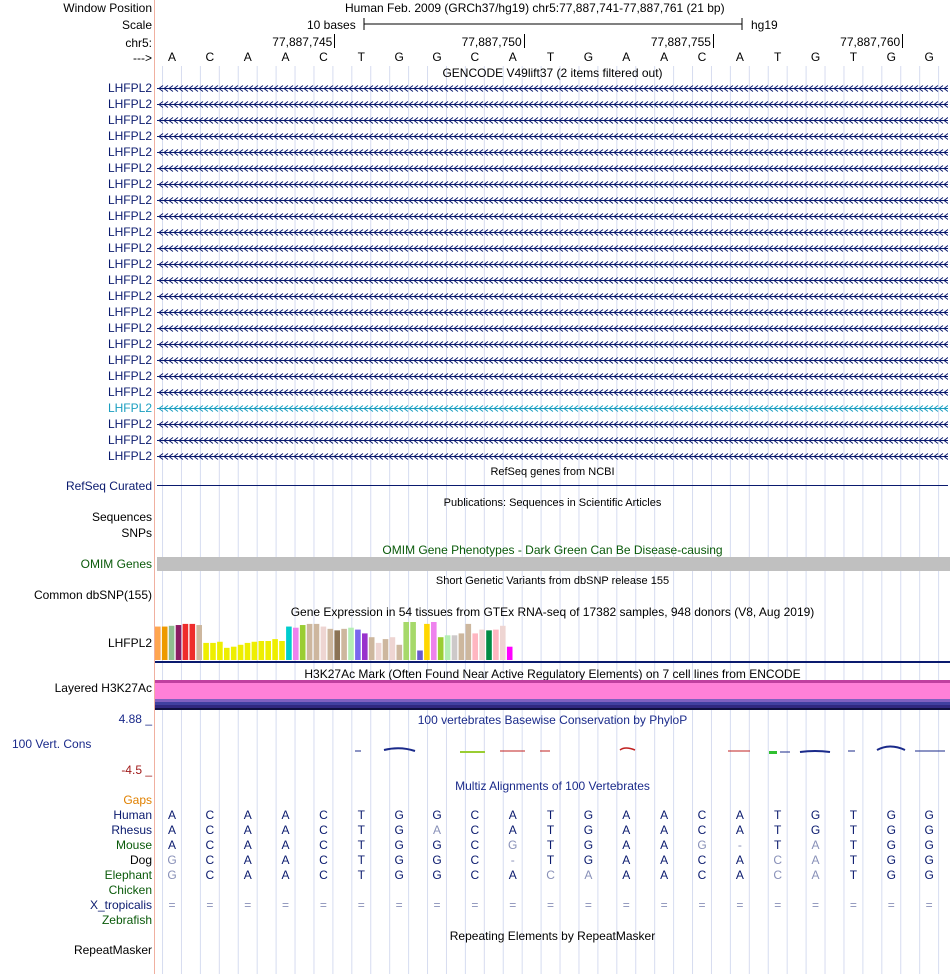  What do you see at coordinates (103, 688) in the screenshot?
I see `h3k27ac-label: Layered H3K27Ac` at bounding box center [103, 688].